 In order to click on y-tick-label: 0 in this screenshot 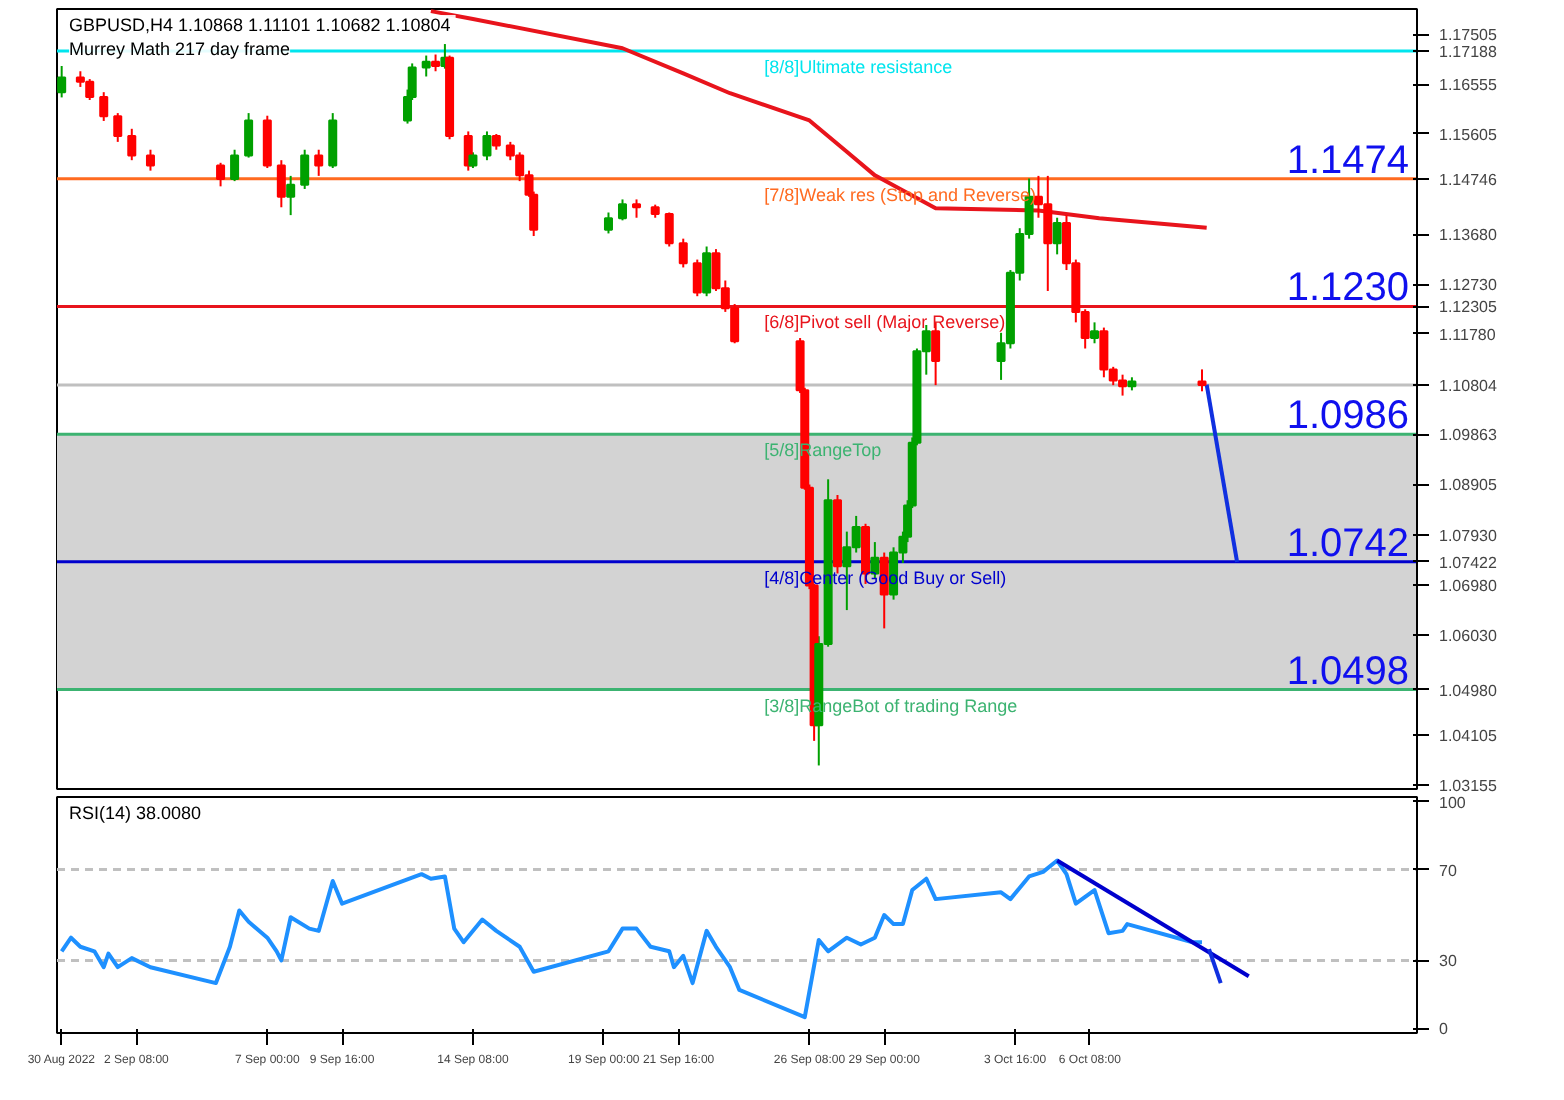, I will do `click(1444, 1029)`.